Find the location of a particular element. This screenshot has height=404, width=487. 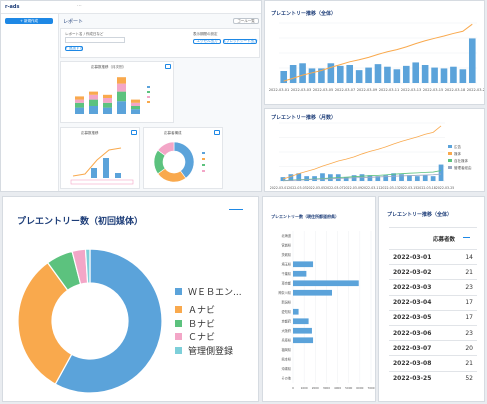

x-tick-label: 5000 is located at coordinates (348, 388).